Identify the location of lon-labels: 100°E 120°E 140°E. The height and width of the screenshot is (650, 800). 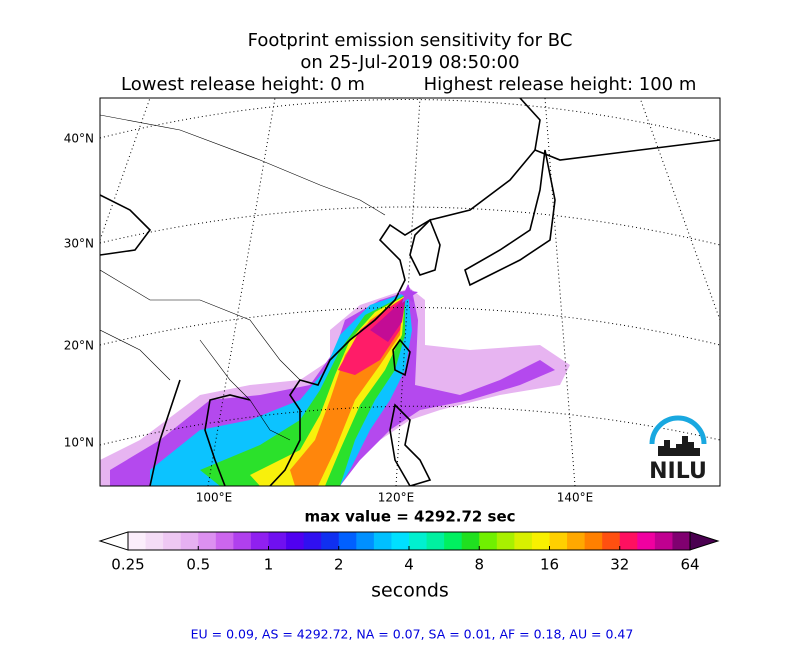
(395, 498).